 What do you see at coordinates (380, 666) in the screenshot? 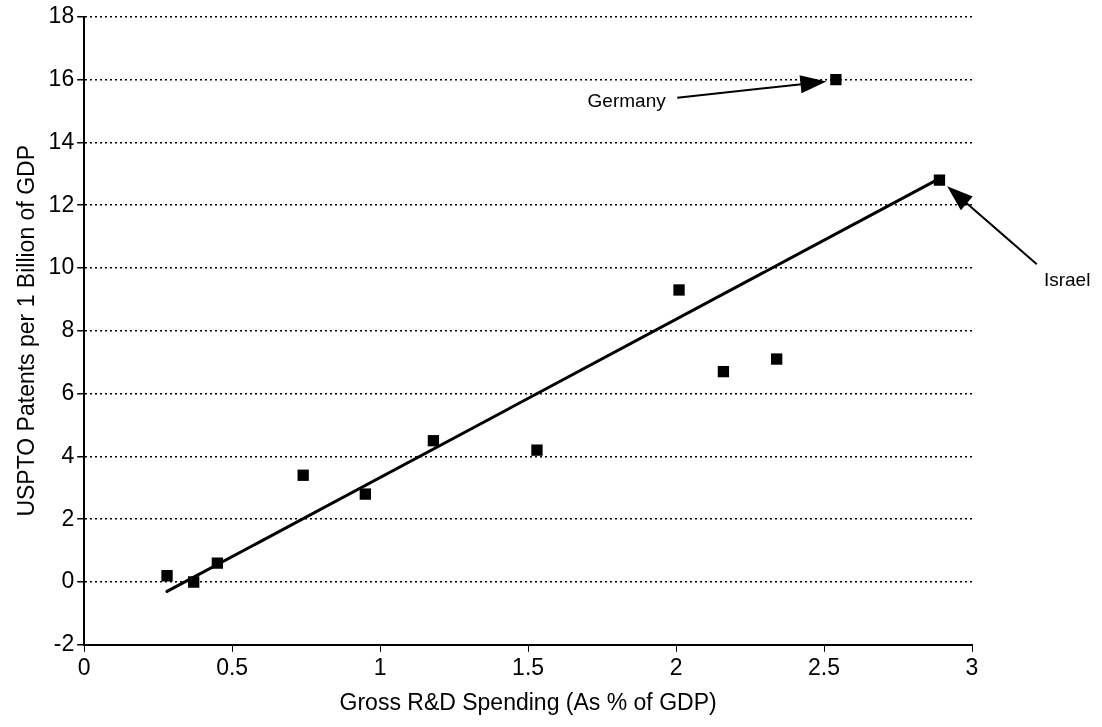
I see `x-tick-label: 1` at bounding box center [380, 666].